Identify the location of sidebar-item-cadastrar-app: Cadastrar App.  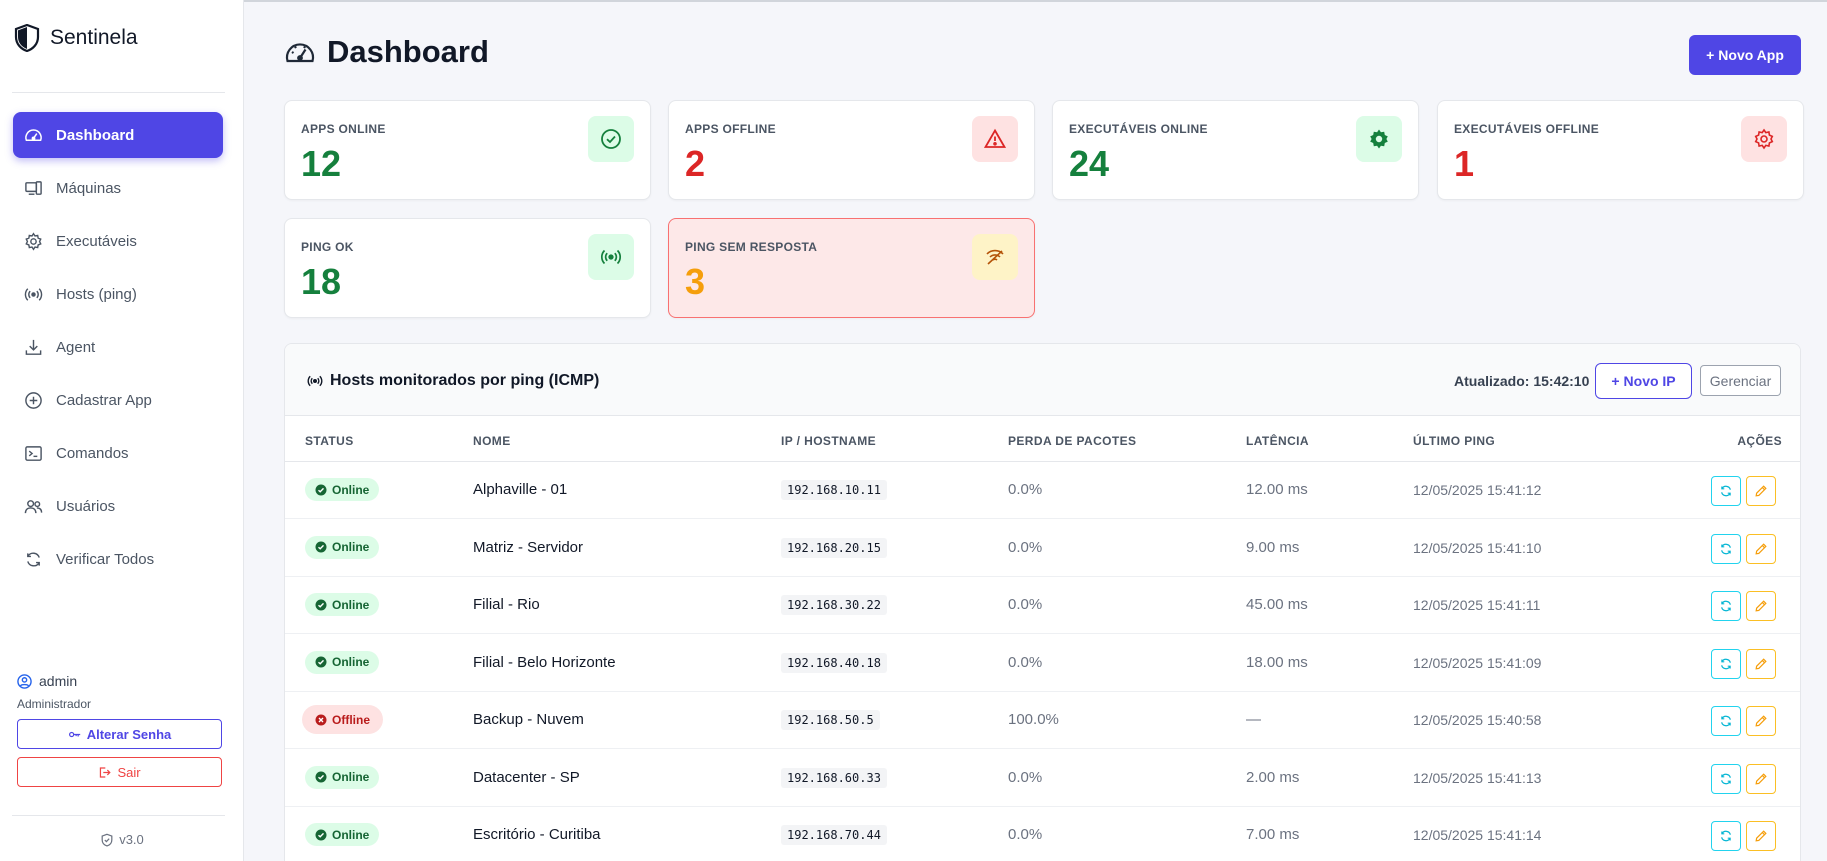
(118, 400).